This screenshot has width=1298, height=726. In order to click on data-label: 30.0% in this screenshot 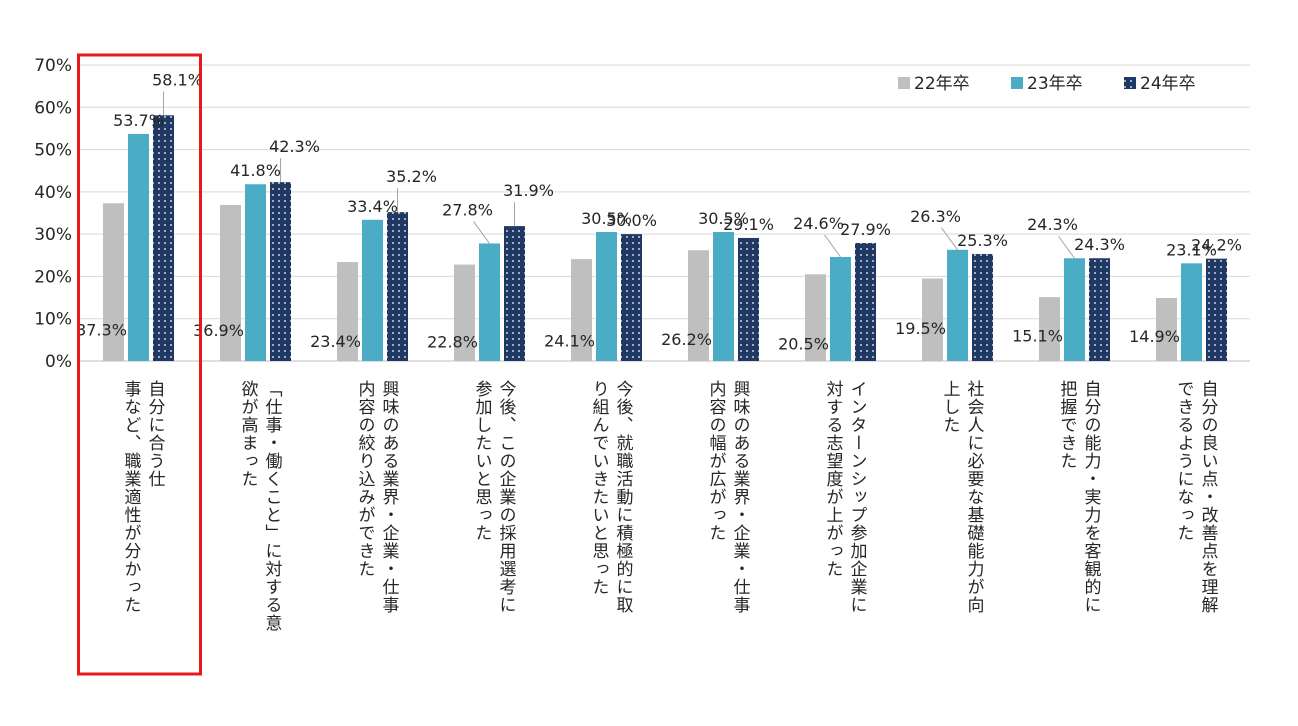, I will do `click(631, 220)`.